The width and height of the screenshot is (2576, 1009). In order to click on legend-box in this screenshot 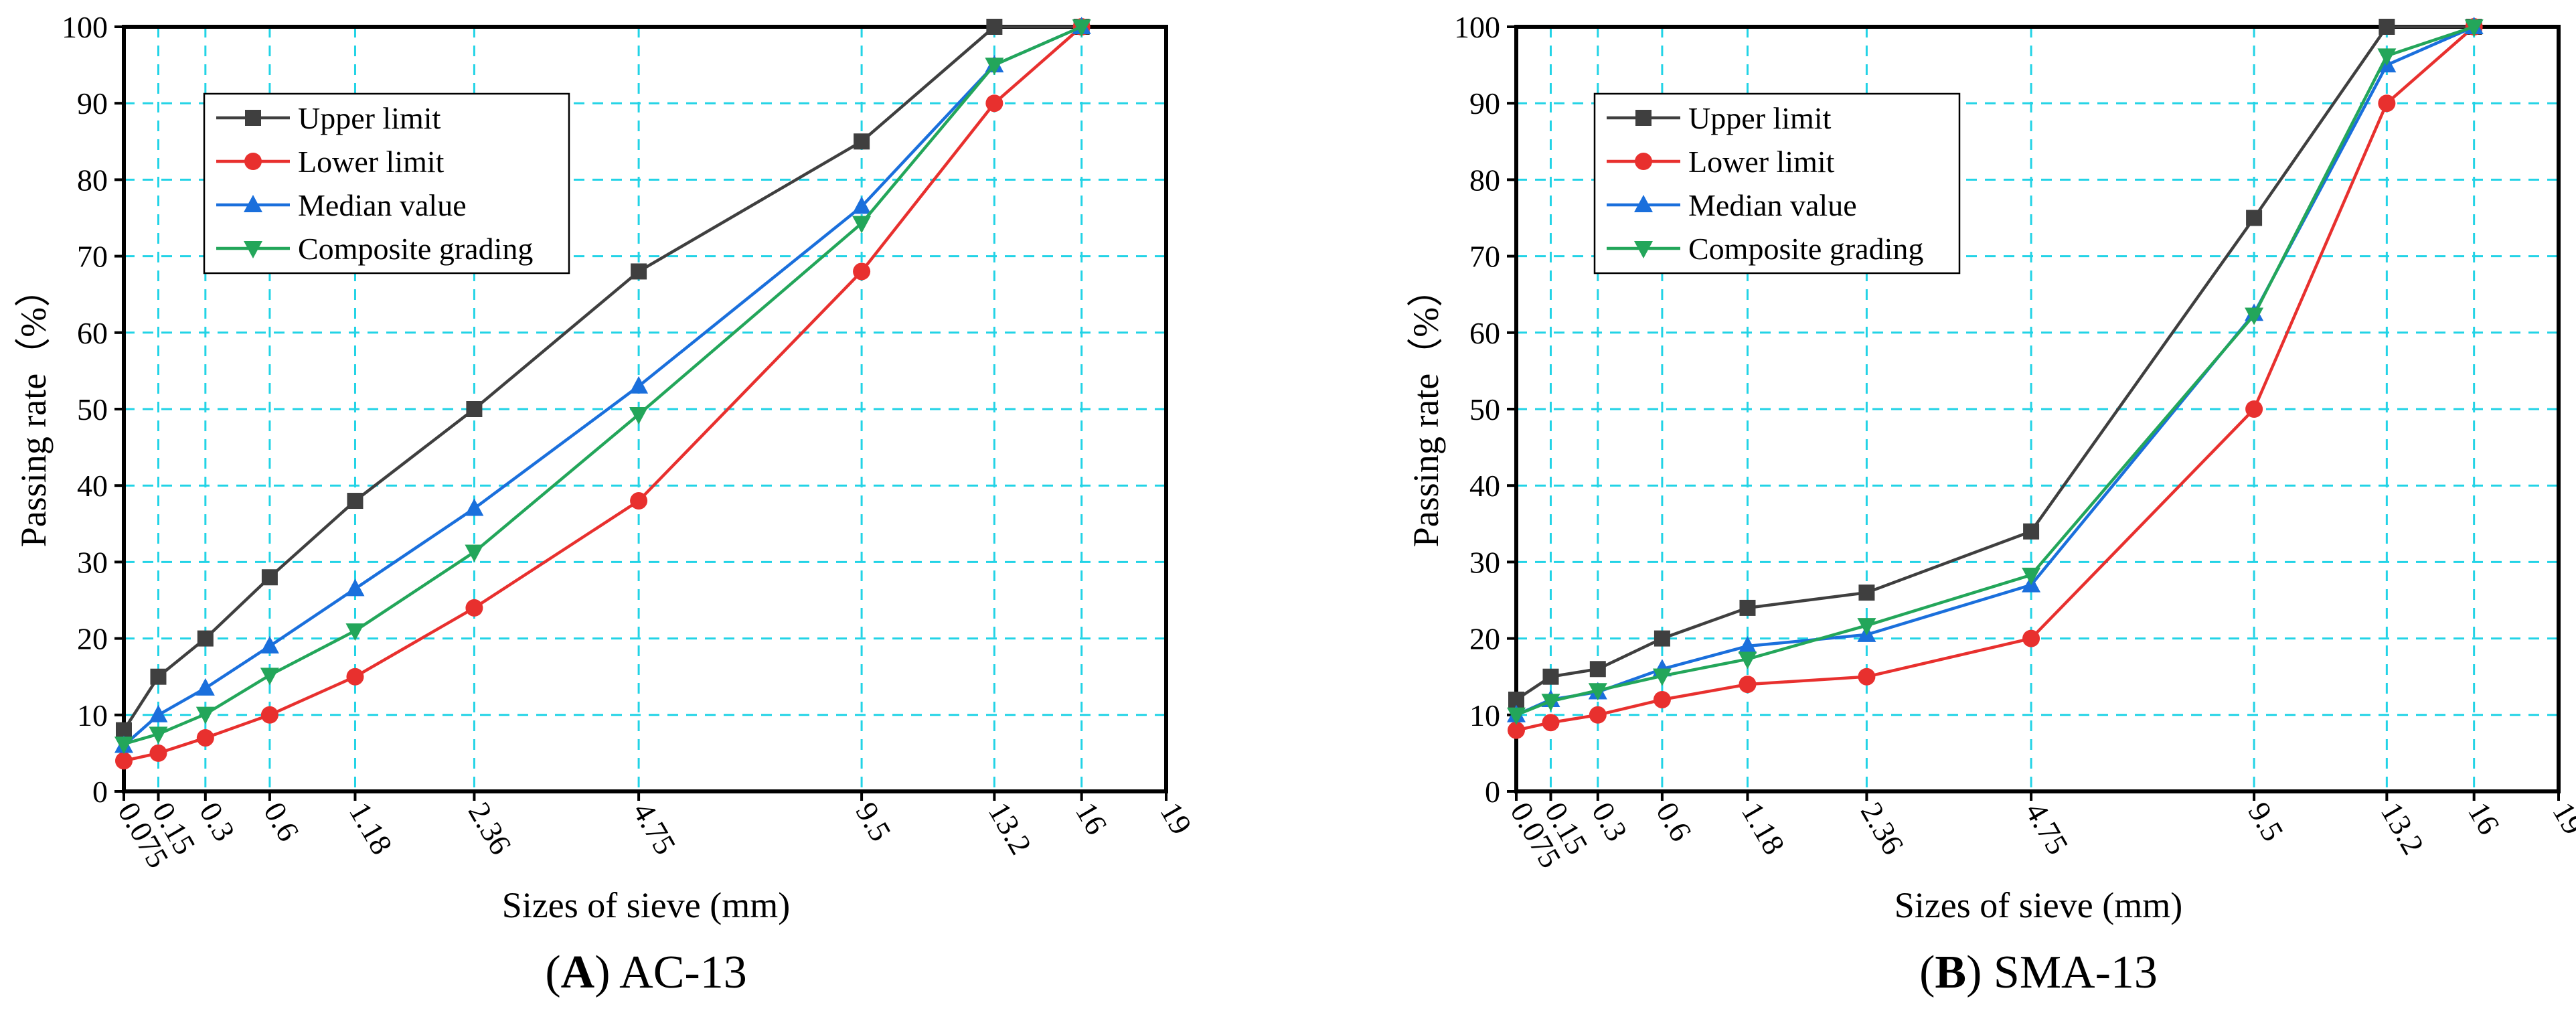, I will do `click(1777, 183)`.